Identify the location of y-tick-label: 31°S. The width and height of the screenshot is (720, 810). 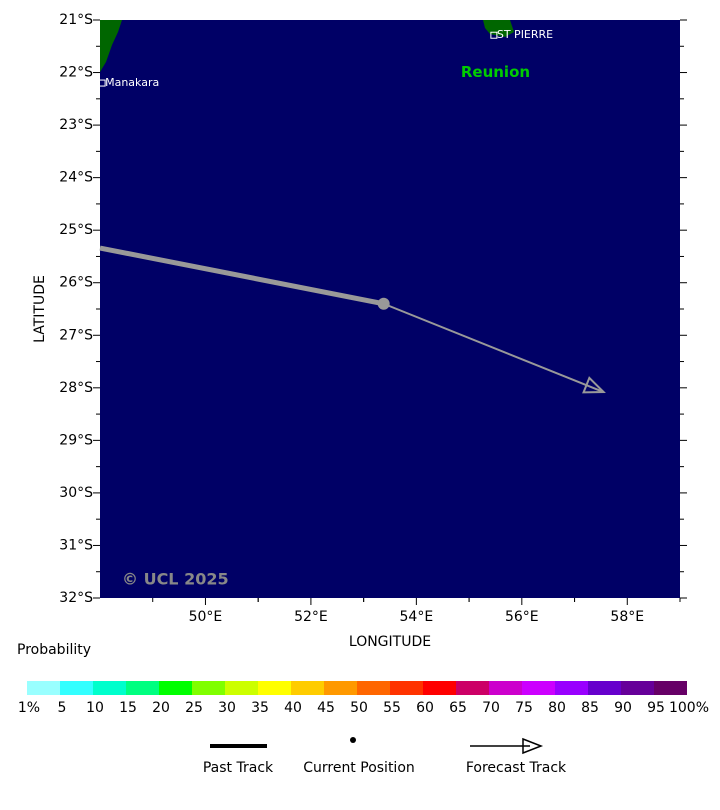
(76, 545).